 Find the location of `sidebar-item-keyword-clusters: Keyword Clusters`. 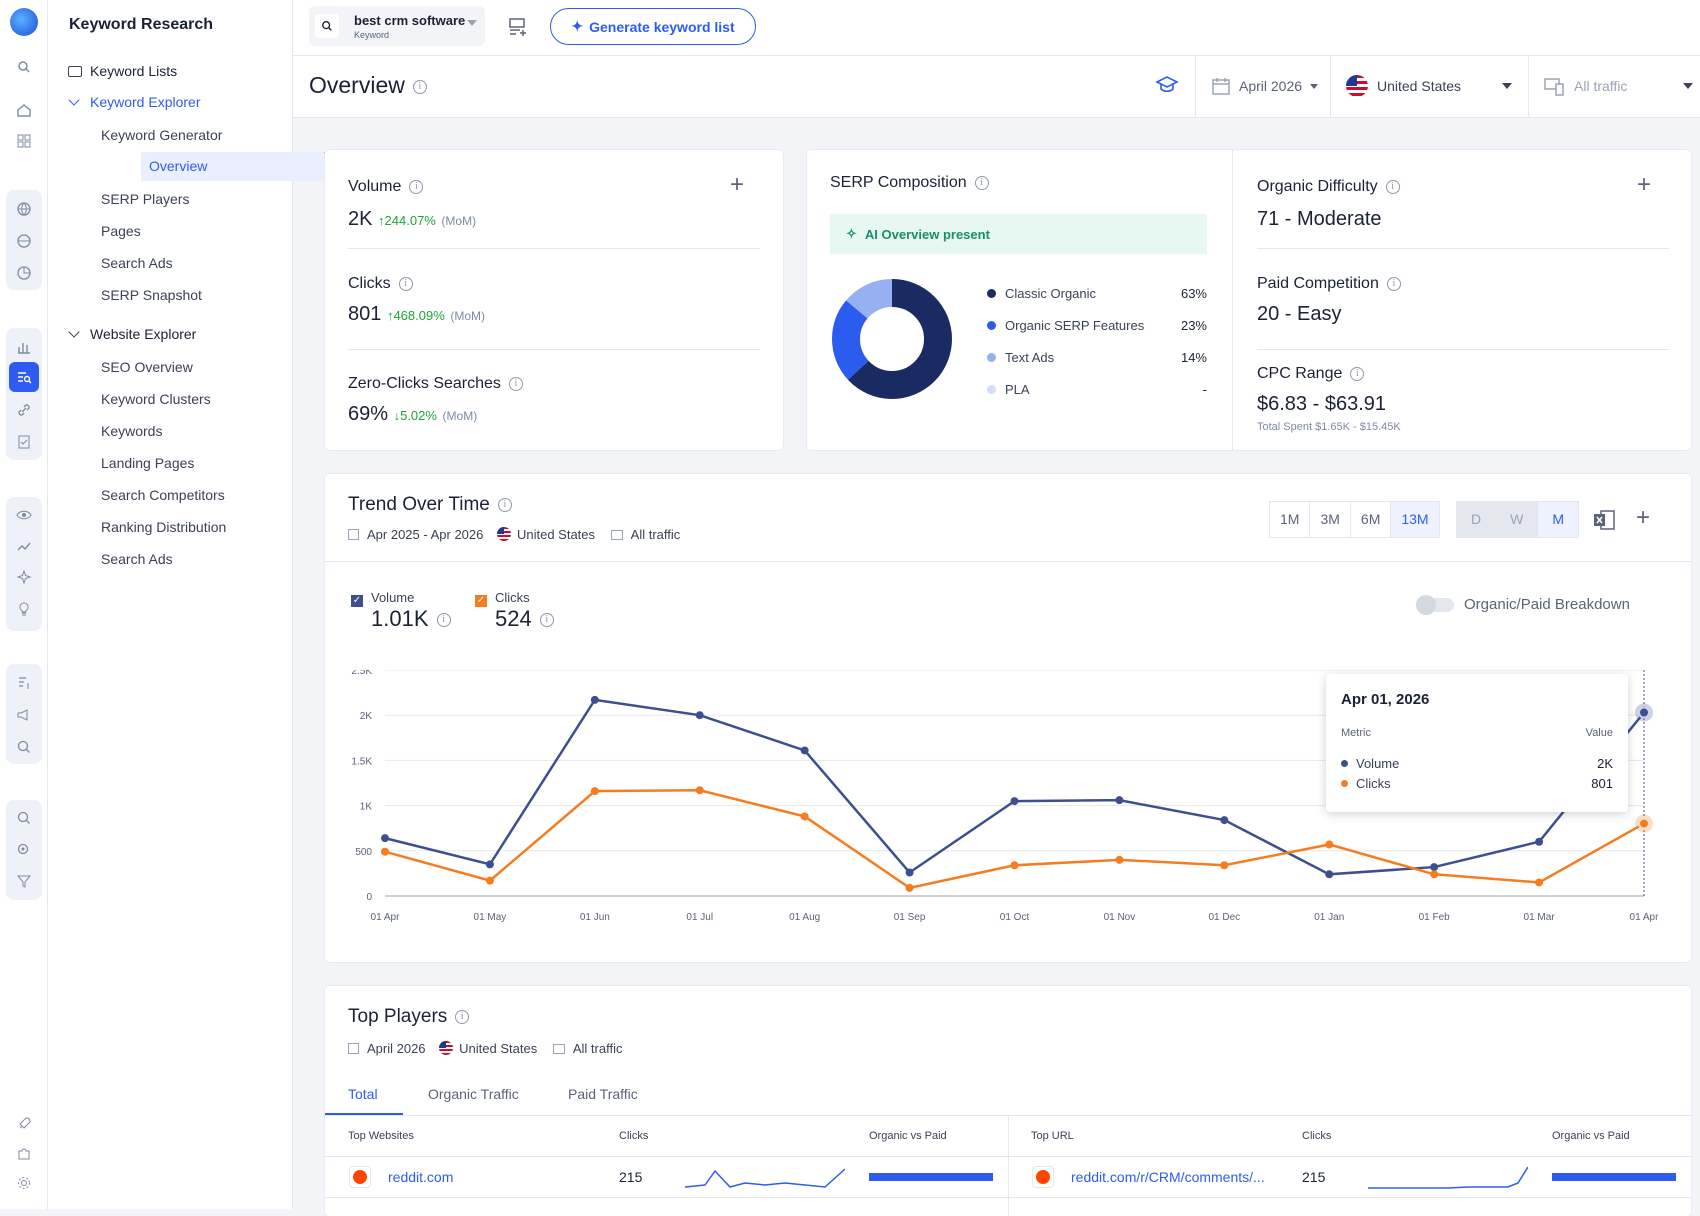

sidebar-item-keyword-clusters: Keyword Clusters is located at coordinates (156, 399).